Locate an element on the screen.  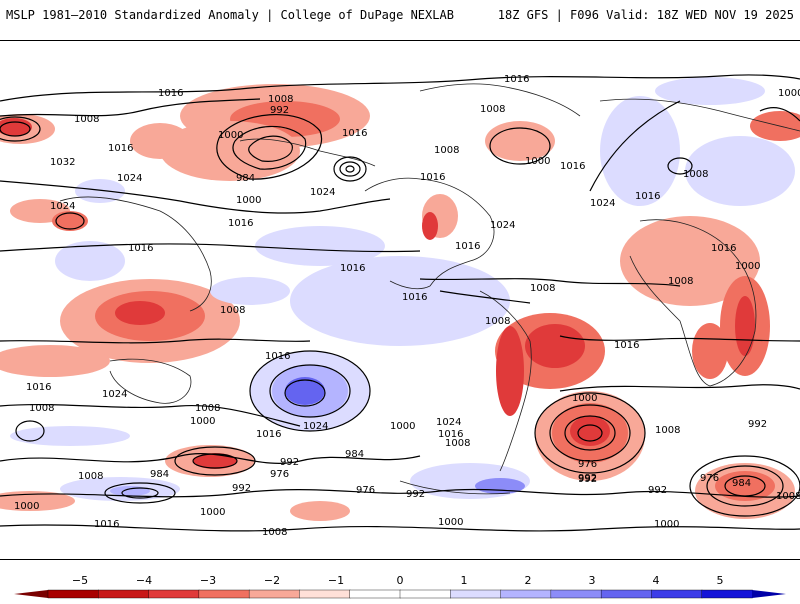
colorbar: −5 −4 −3 −2 −1 0 1 2 3 4 5 is located at coordinates (400, 580).